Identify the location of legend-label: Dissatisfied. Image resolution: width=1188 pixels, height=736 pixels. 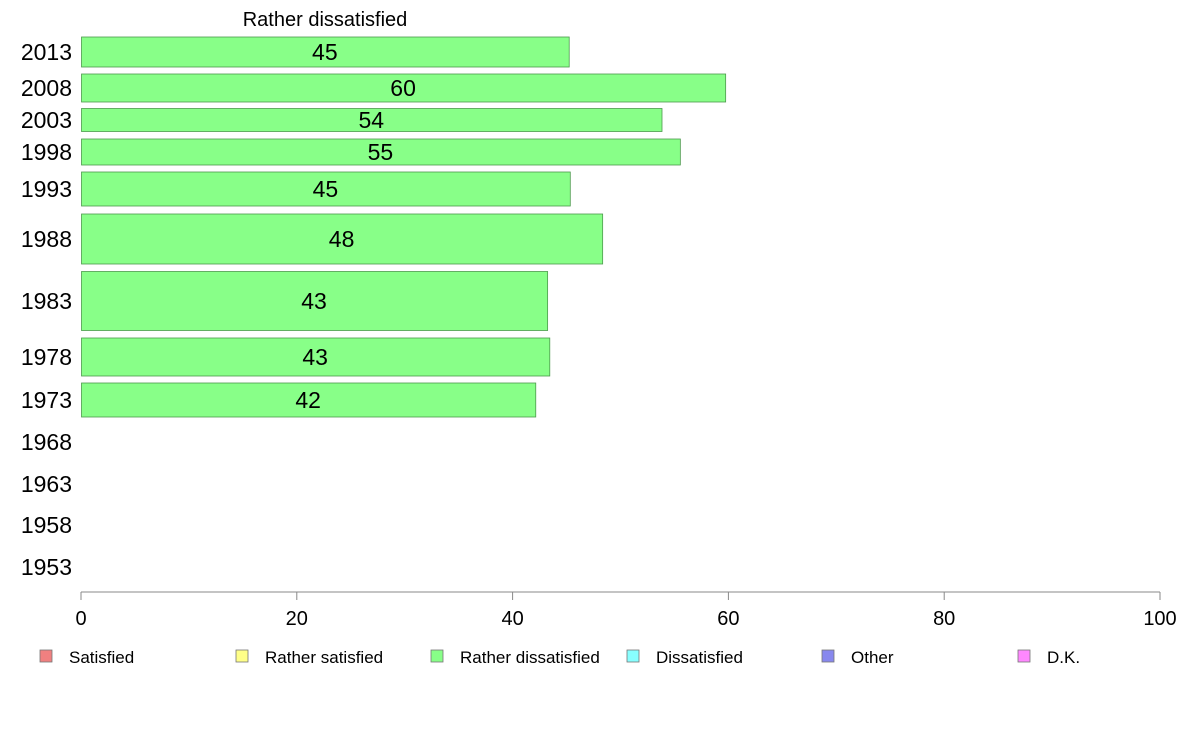
(699, 657).